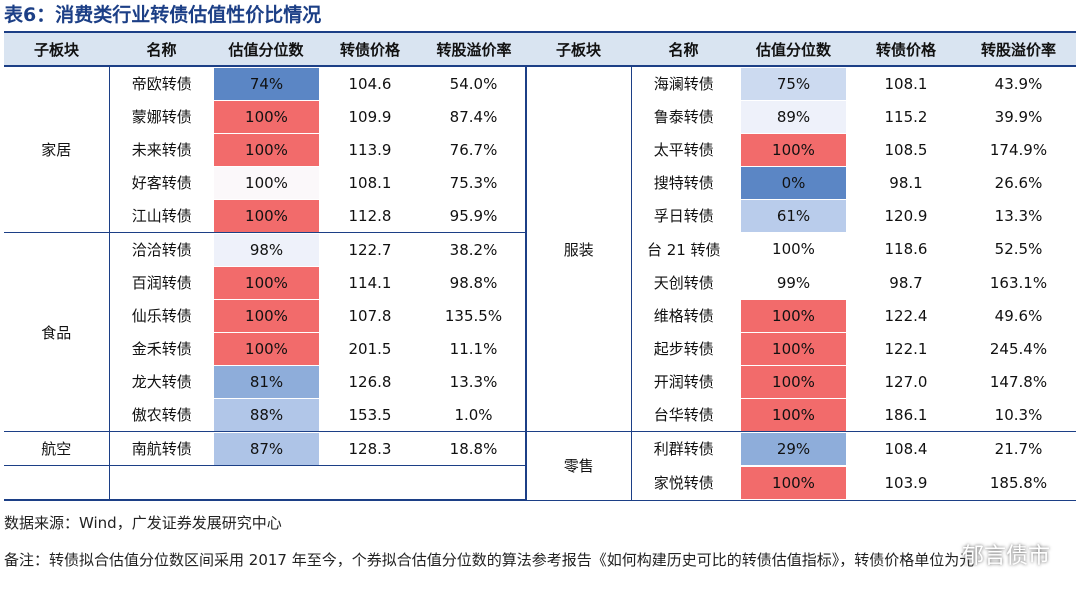  I want to click on conversion-premium: 13.3%, so click(1018, 215).